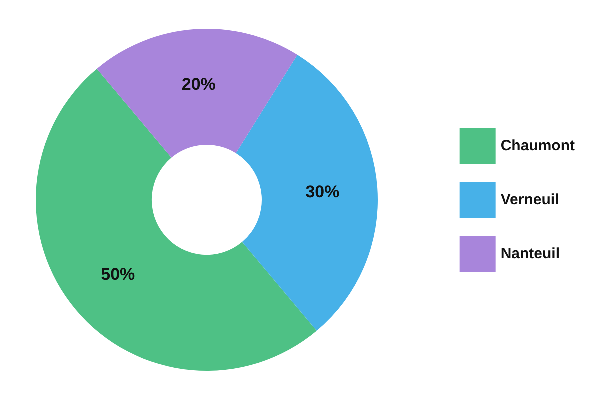  What do you see at coordinates (118, 274) in the screenshot?
I see `data-label: 50%` at bounding box center [118, 274].